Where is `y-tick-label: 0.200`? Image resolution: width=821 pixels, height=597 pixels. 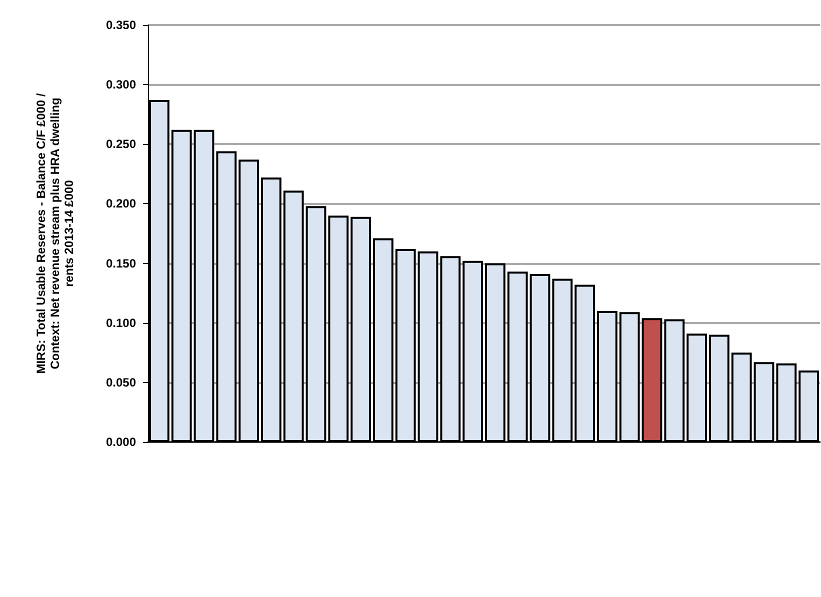
y-tick-label: 0.200 is located at coordinates (121, 203).